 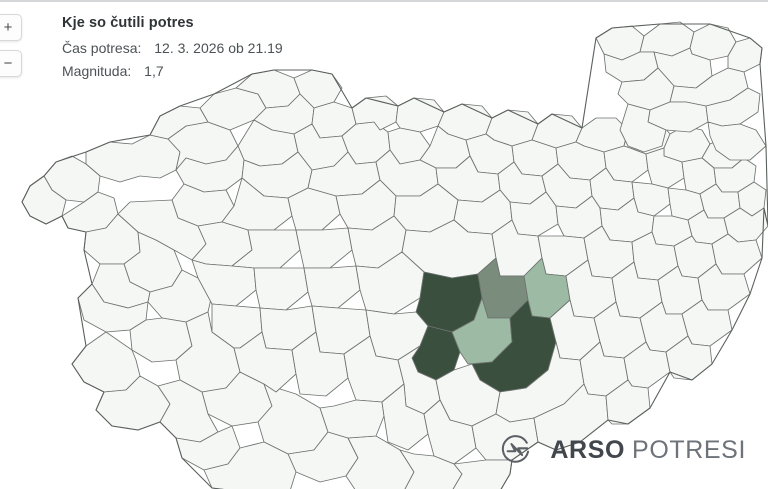 What do you see at coordinates (516, 449) in the screenshot?
I see `seismic-wave-circle-icon` at bounding box center [516, 449].